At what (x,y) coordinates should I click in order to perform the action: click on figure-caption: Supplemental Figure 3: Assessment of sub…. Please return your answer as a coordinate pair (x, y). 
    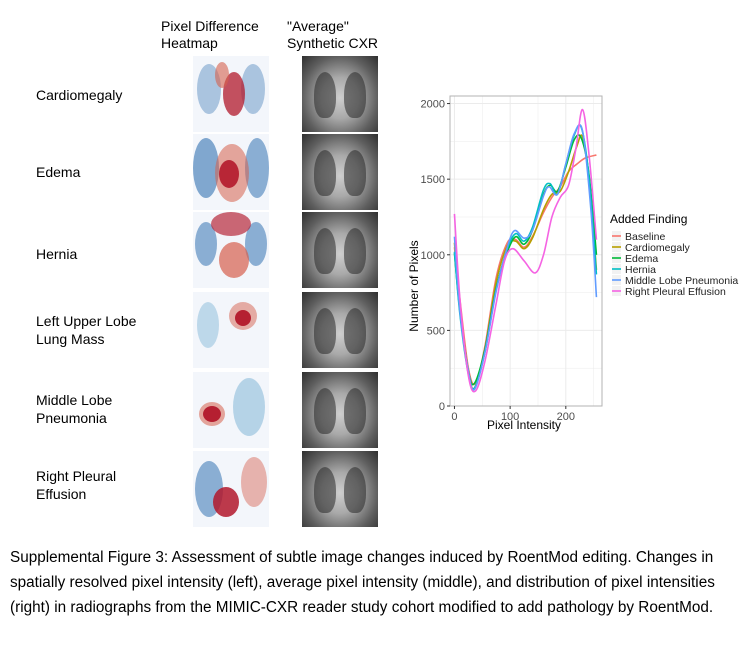
    Looking at the image, I should click on (362, 582).